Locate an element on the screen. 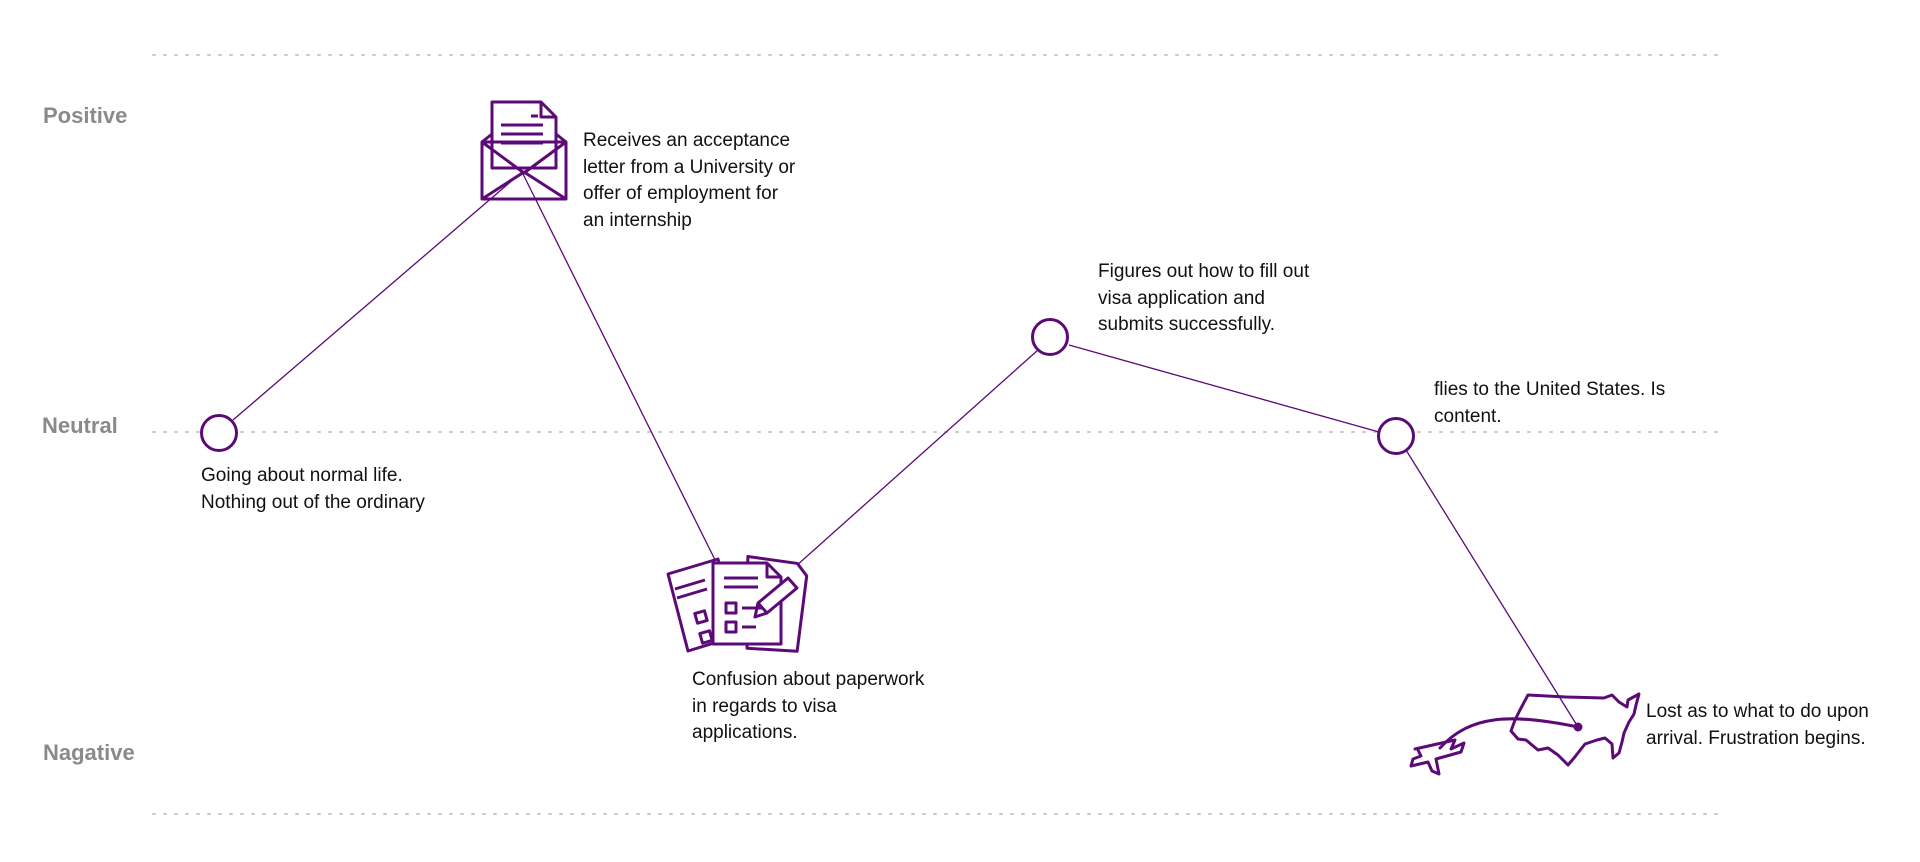 The width and height of the screenshot is (1920, 862). level-label-neutral: Neutral is located at coordinates (80, 425).